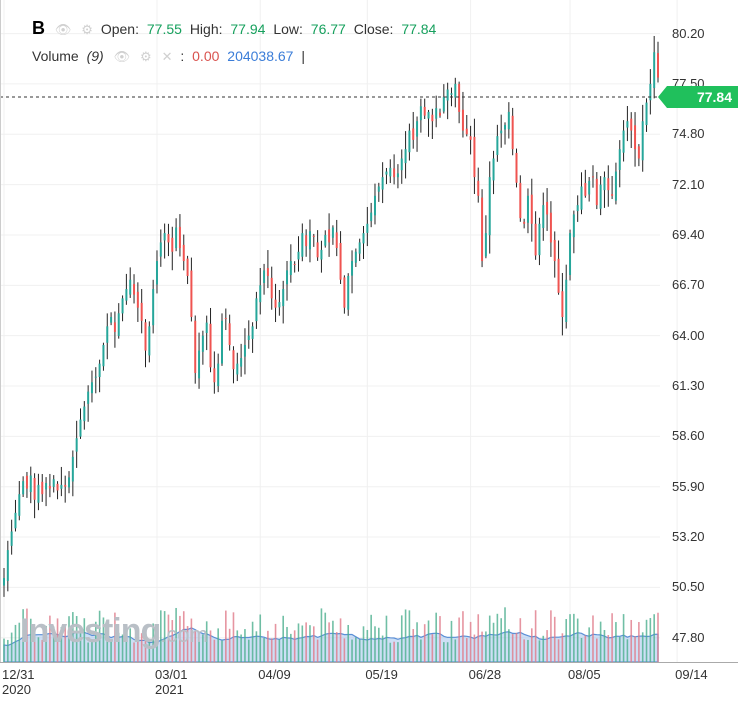  What do you see at coordinates (485, 674) in the screenshot?
I see `x-tick-label: 06/28` at bounding box center [485, 674].